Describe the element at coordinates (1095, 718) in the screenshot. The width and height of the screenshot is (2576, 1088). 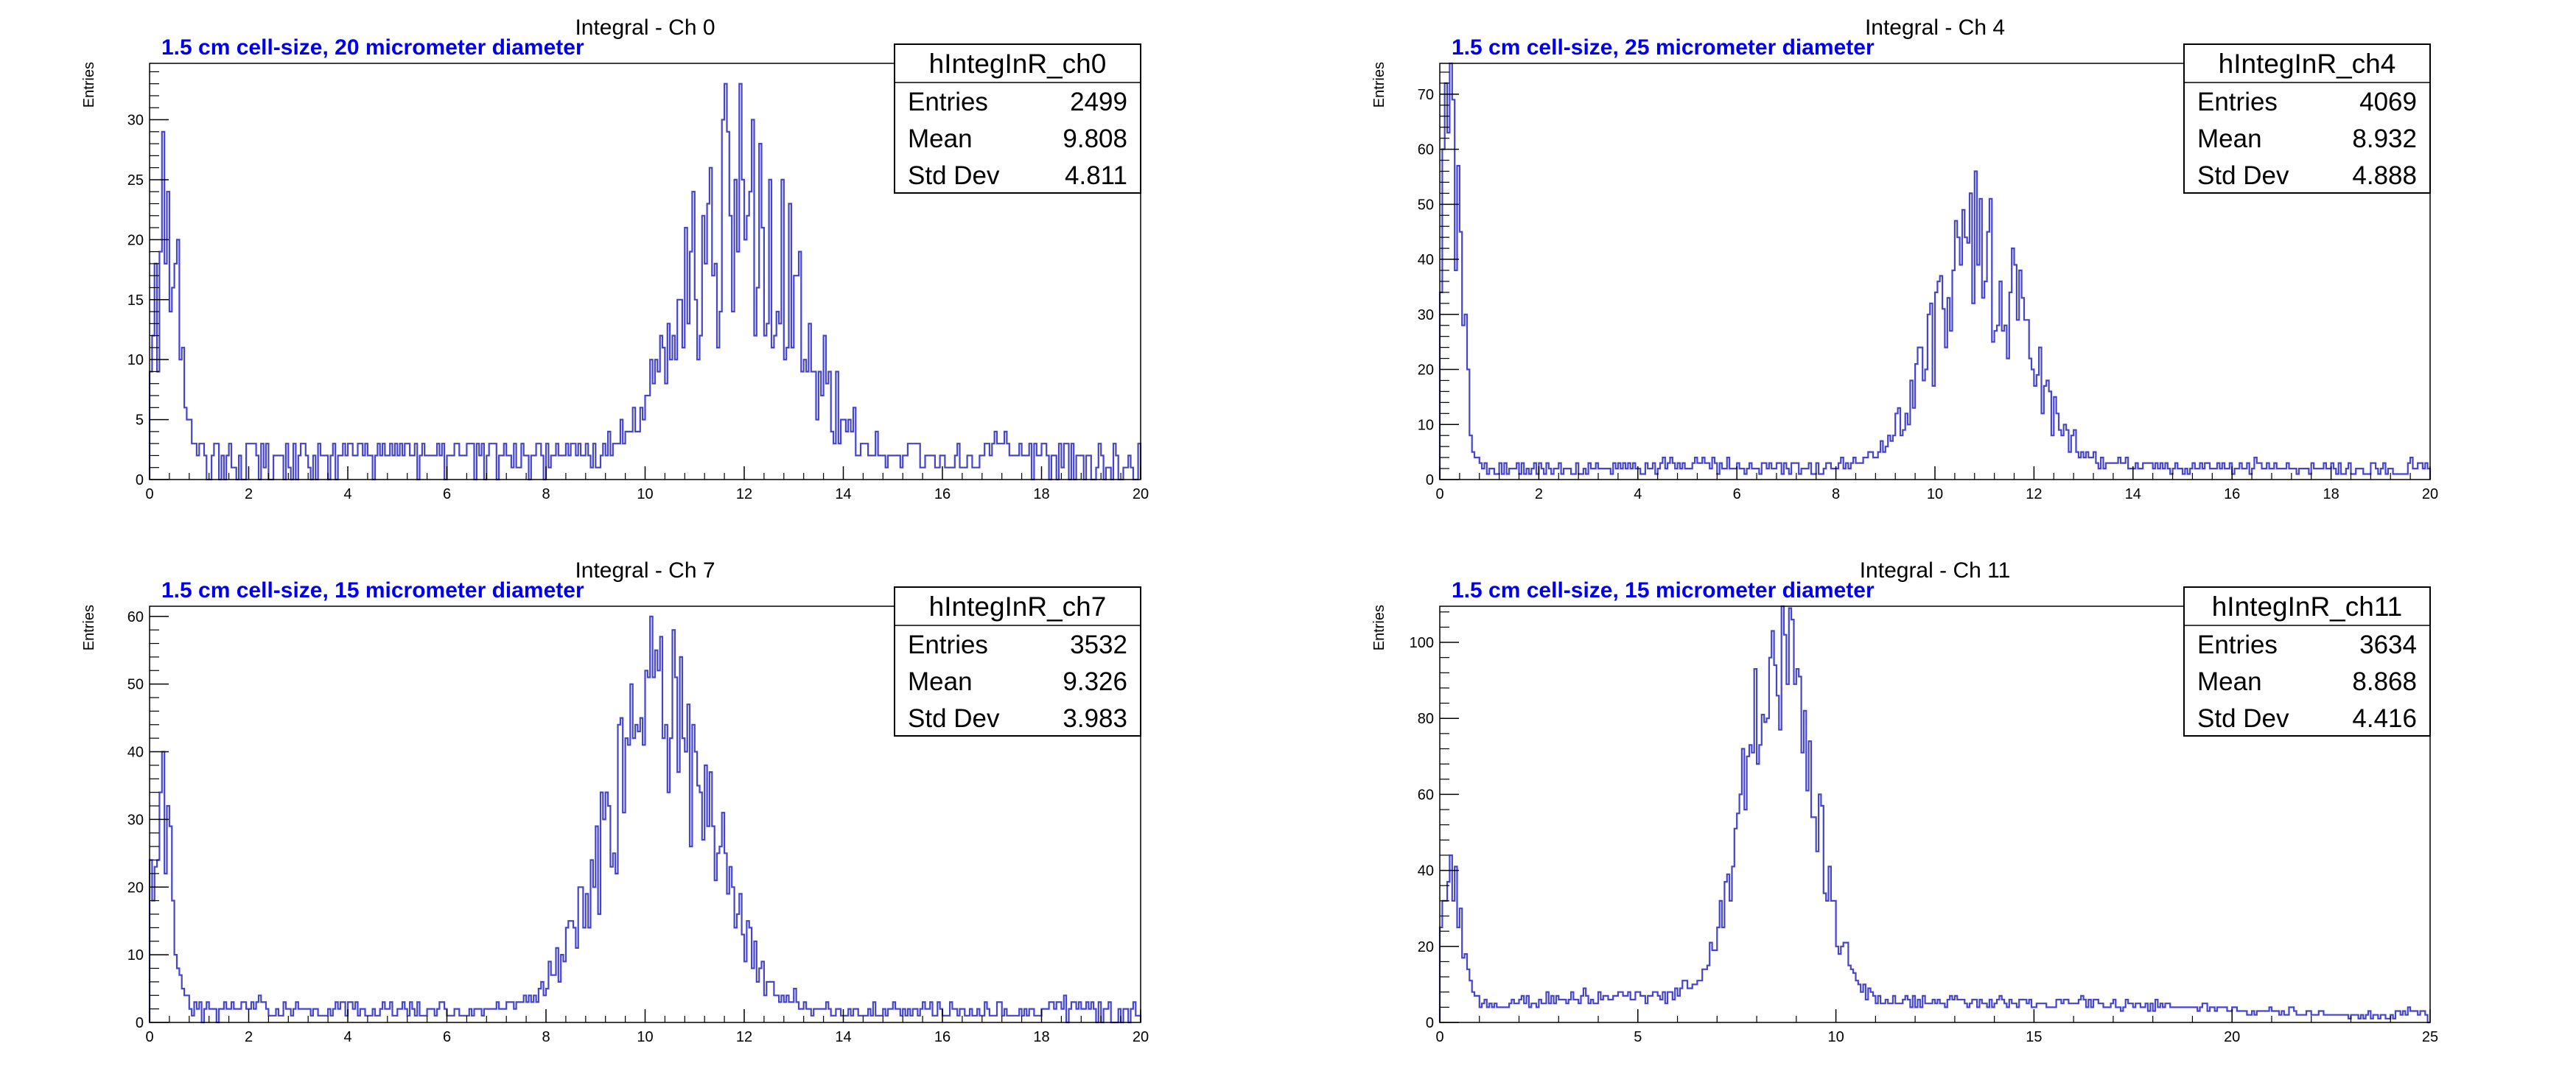
I see `stats-value: 3.983` at that location.